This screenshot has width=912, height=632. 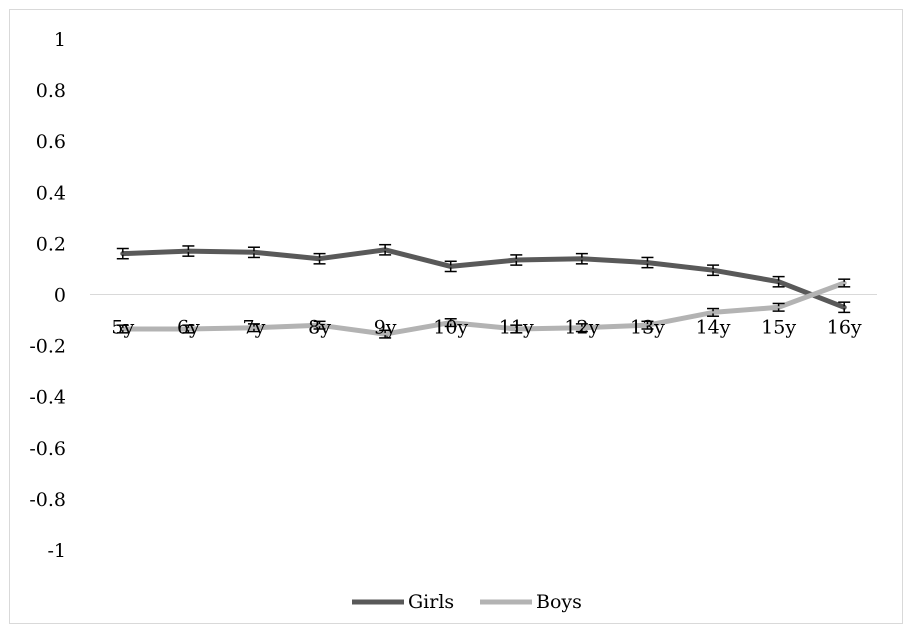 I want to click on y-tick-label: 0, so click(x=60, y=296).